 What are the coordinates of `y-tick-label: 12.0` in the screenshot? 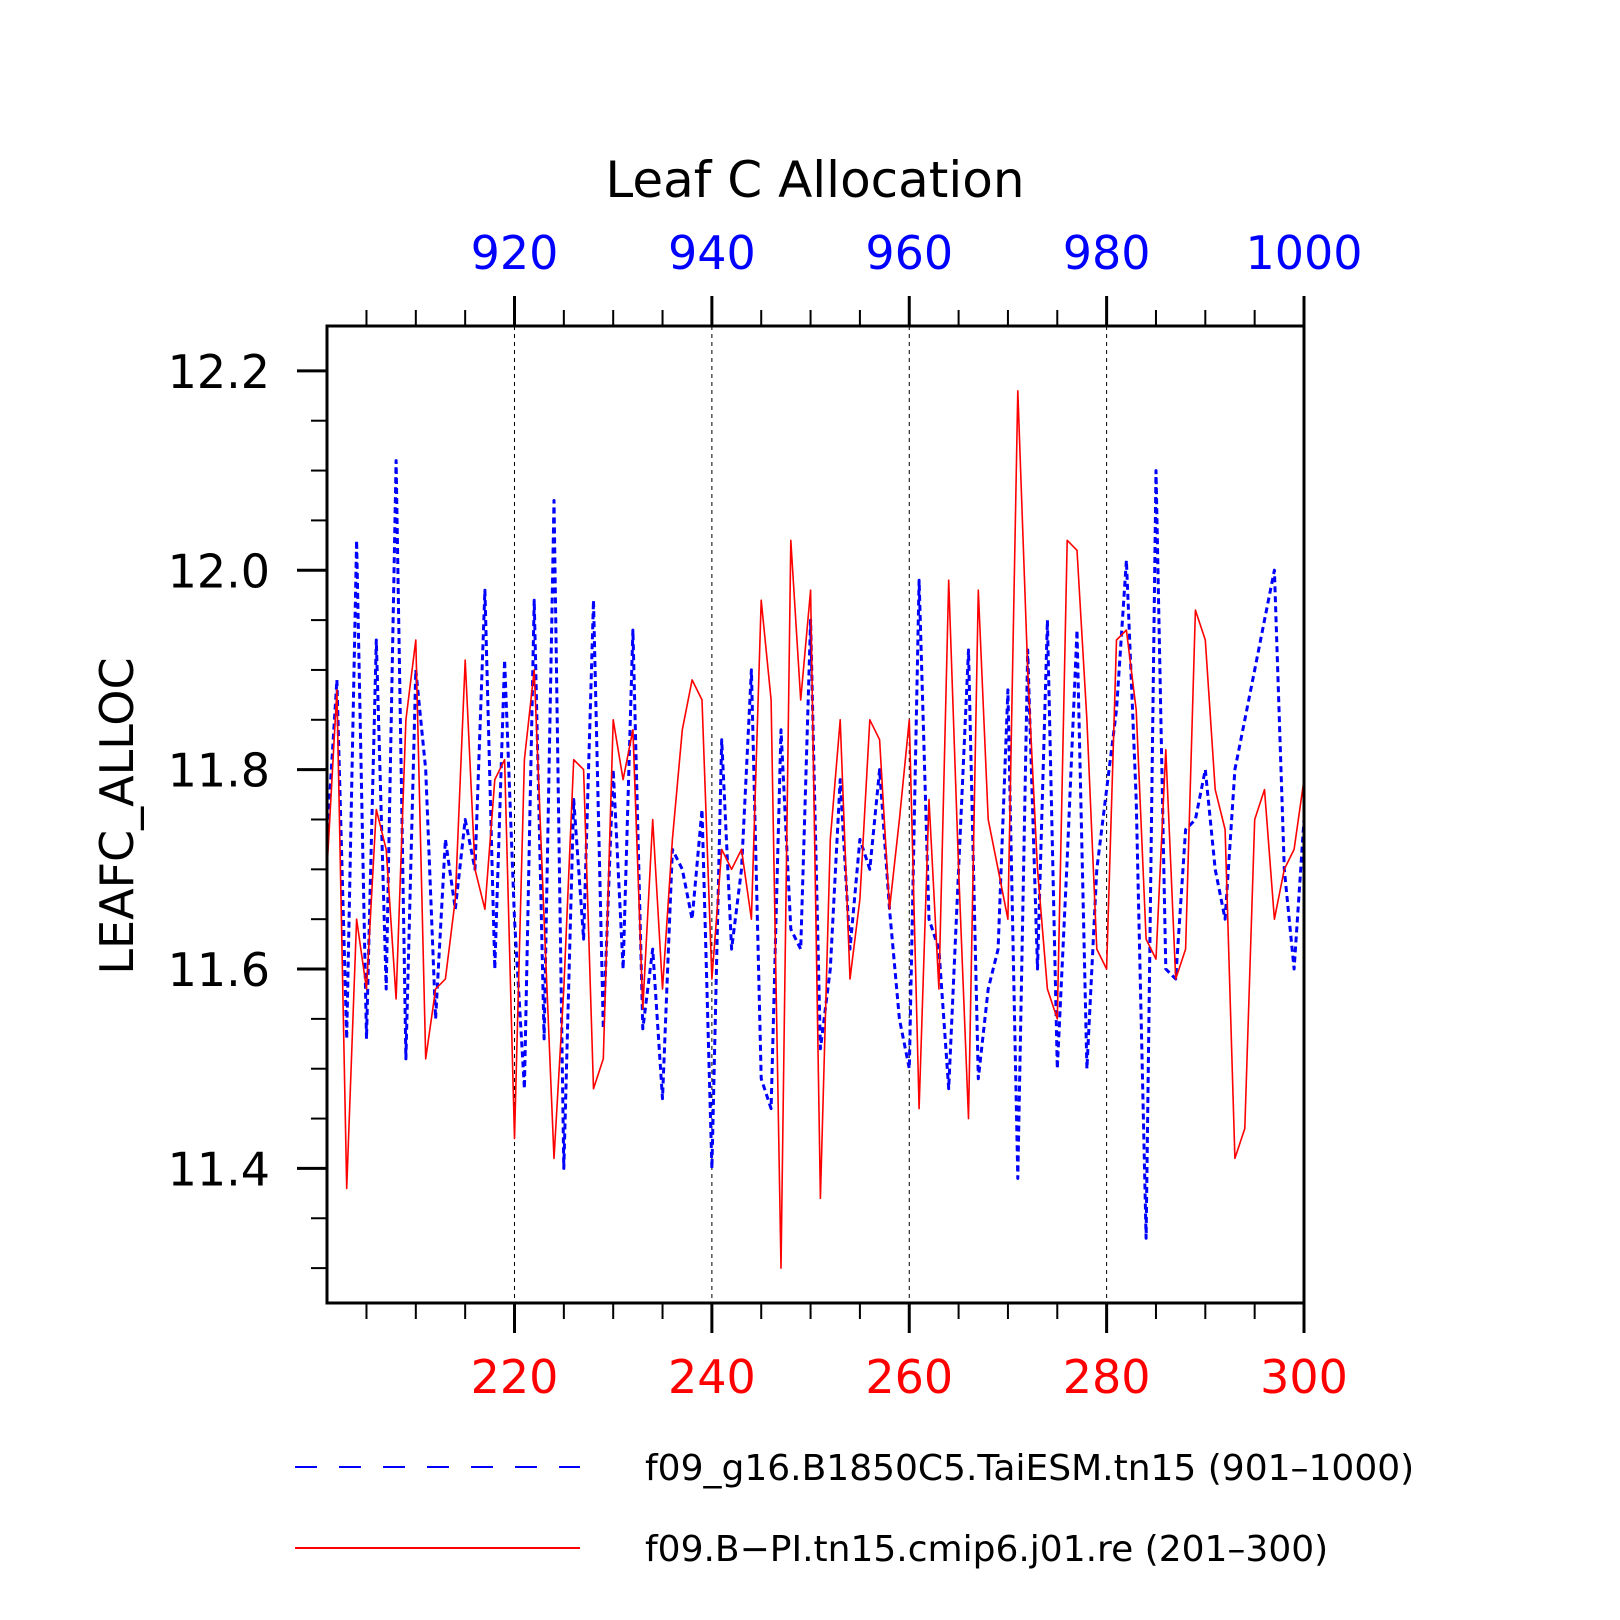 It's located at (219, 571).